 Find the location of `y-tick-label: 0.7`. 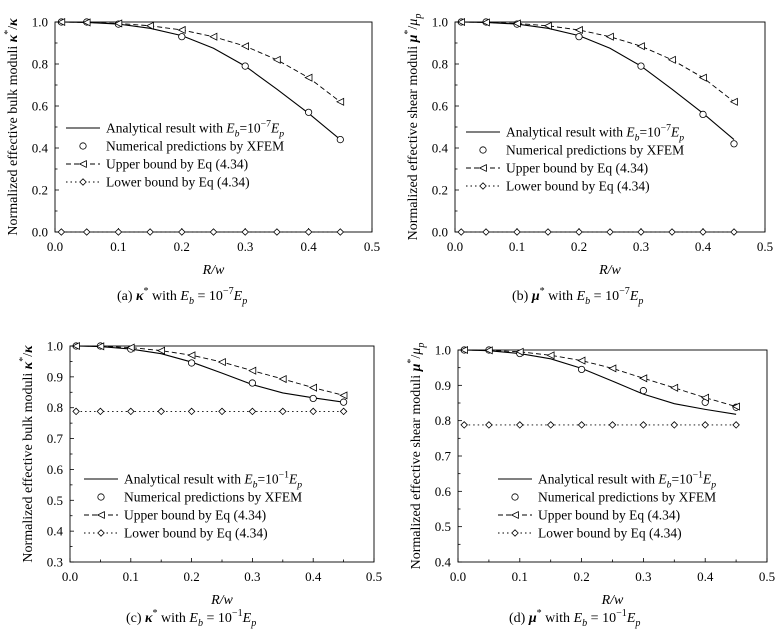

y-tick-label: 0.7 is located at coordinates (55, 438).